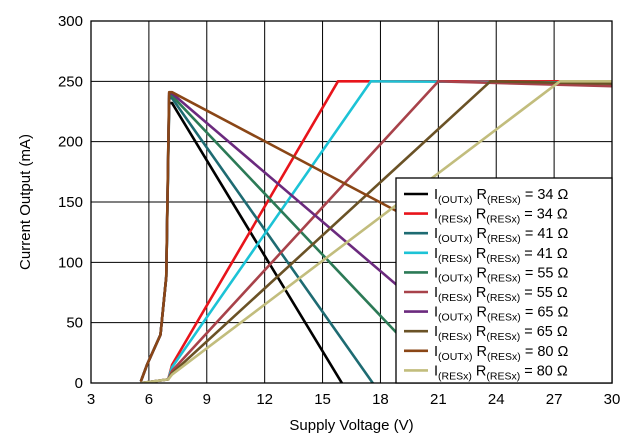  What do you see at coordinates (501, 274) in the screenshot?
I see `legend-label-5: I(OUTx) R(RESx) = 55 Ω` at bounding box center [501, 274].